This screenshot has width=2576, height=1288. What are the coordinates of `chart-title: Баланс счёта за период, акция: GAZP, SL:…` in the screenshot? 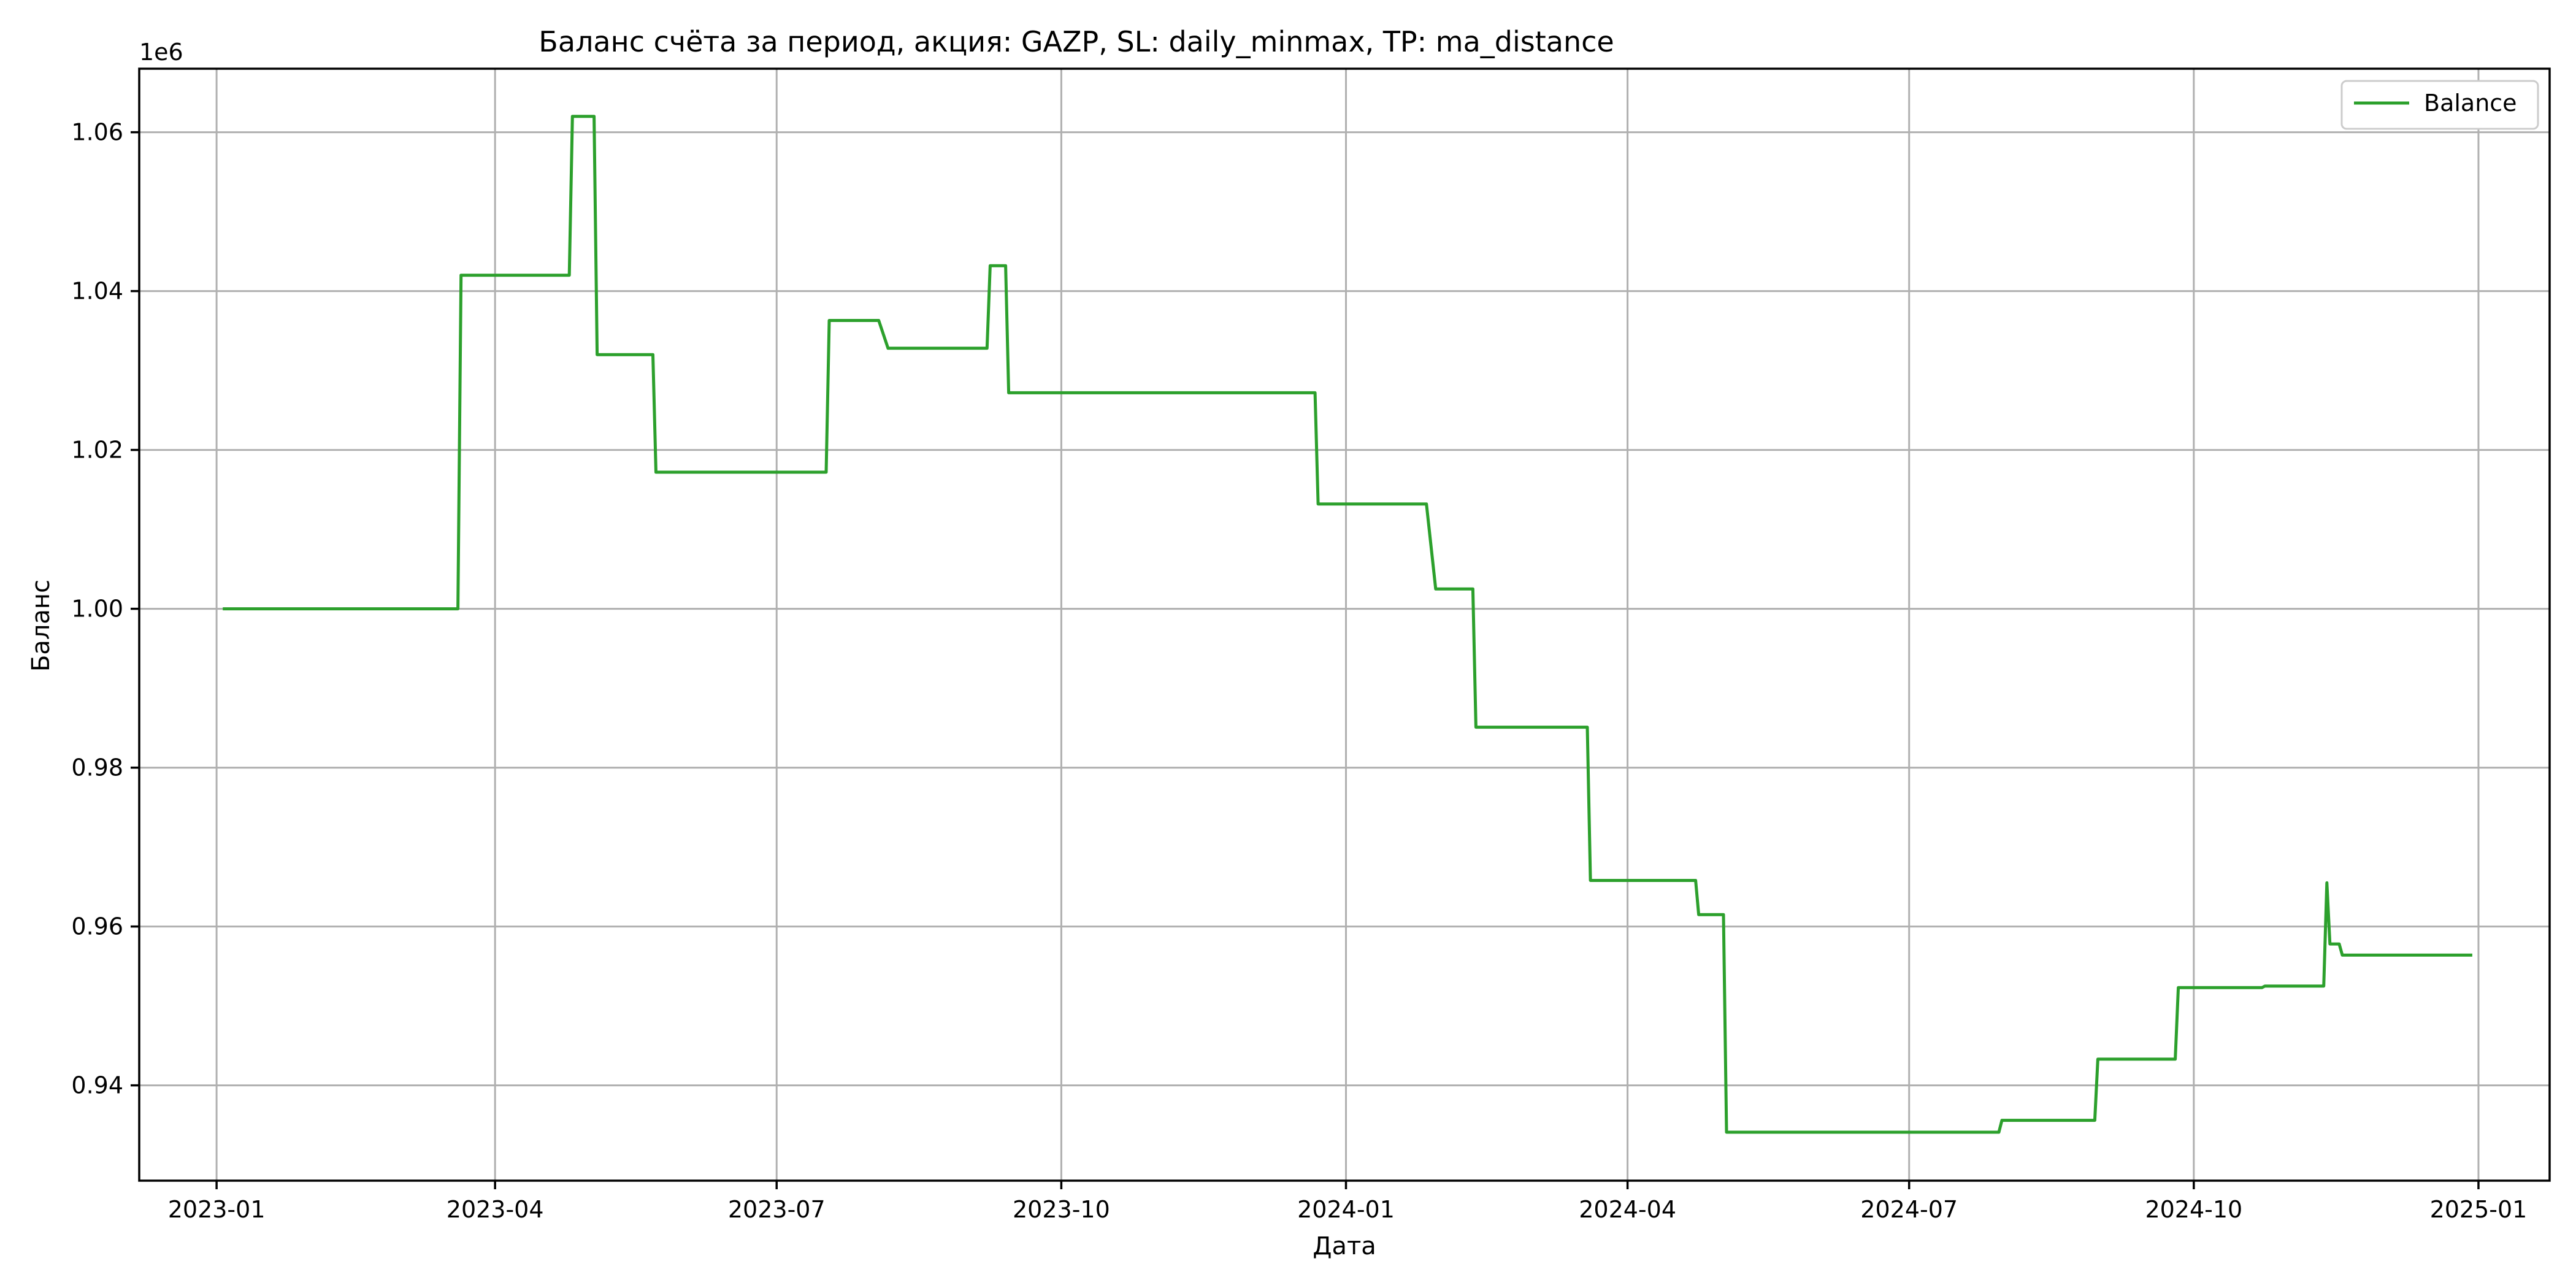 It's located at (1076, 41).